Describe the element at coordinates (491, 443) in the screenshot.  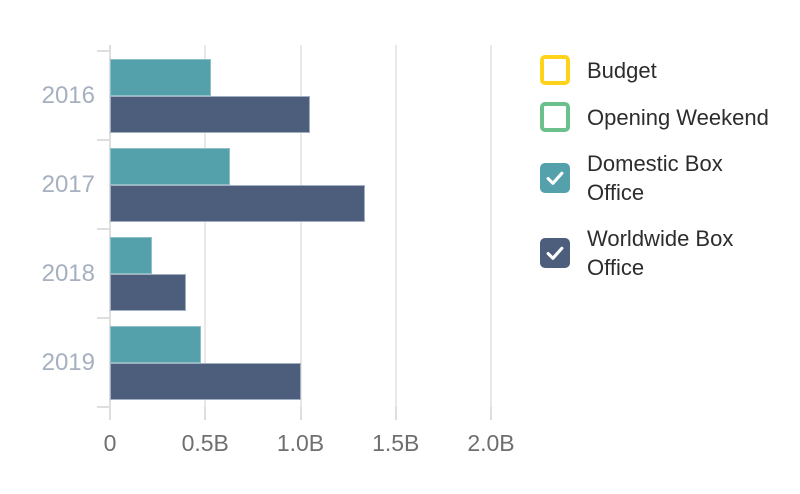
I see `x-axis-tick-label: 2.0B` at that location.